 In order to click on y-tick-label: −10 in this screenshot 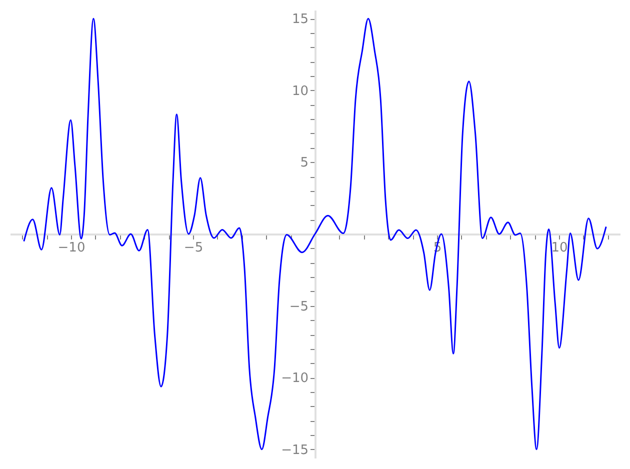, I will do `click(294, 378)`.